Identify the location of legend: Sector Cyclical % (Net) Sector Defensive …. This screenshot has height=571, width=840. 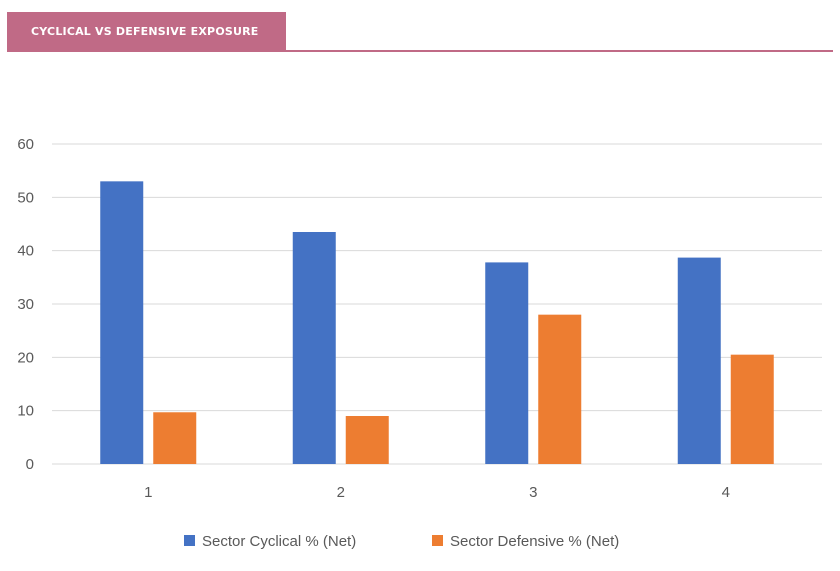
(401, 541).